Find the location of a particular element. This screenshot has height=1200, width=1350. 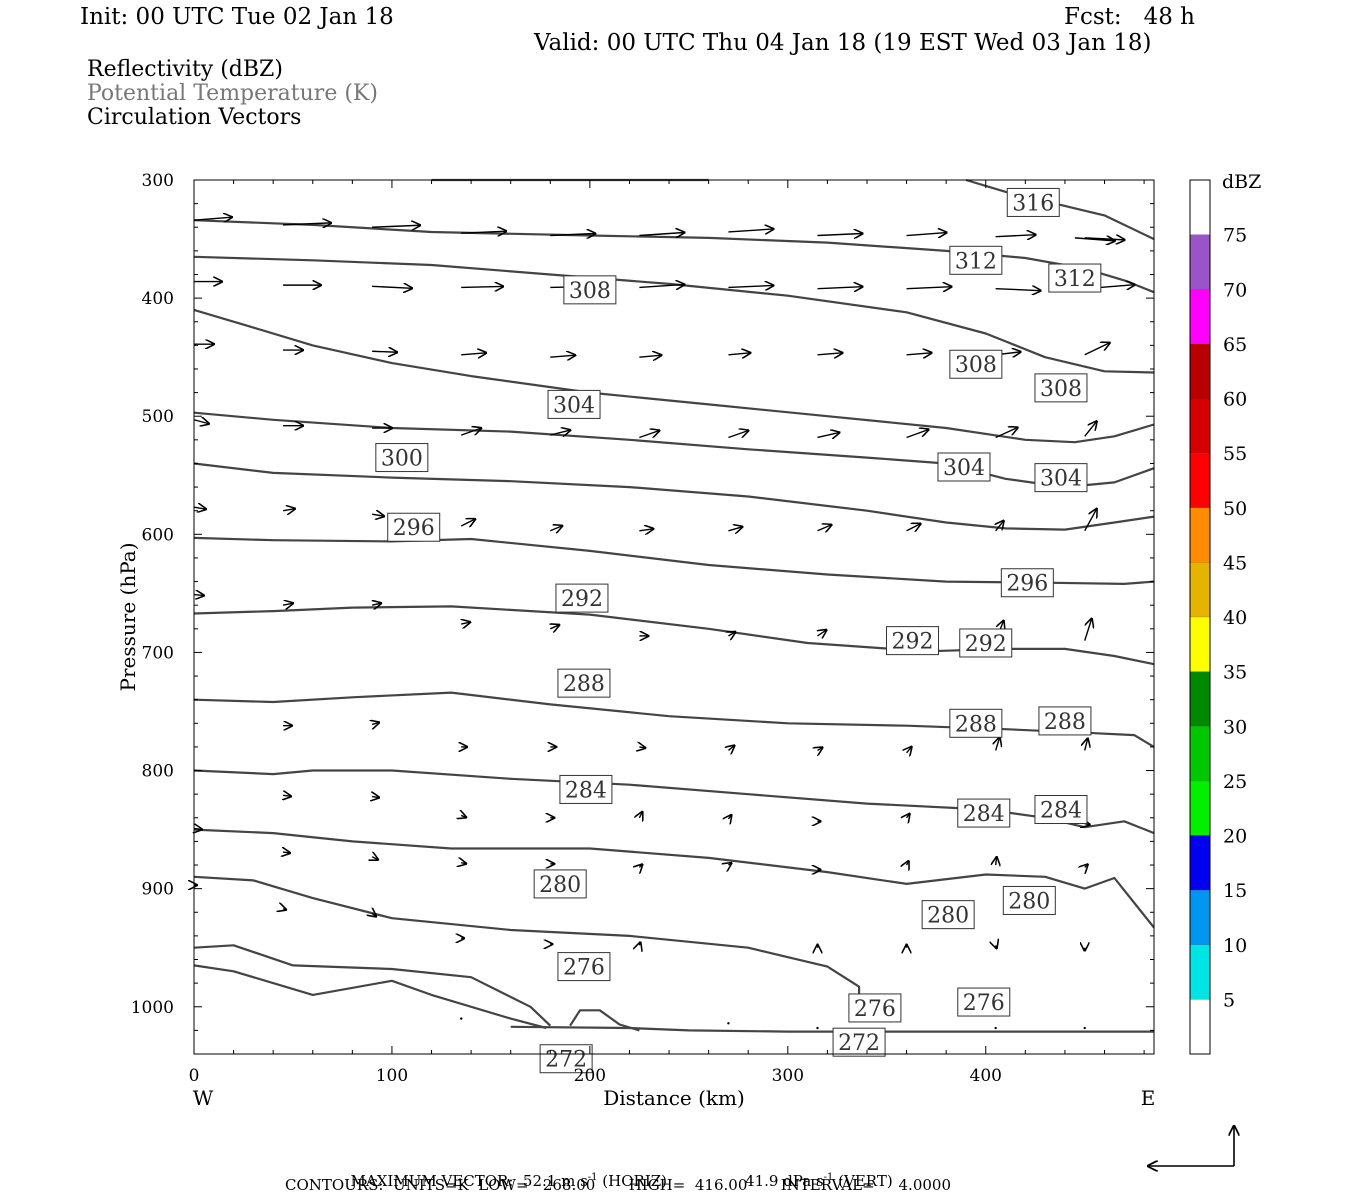

colorbar-tick-label: 5 is located at coordinates (1229, 1000).